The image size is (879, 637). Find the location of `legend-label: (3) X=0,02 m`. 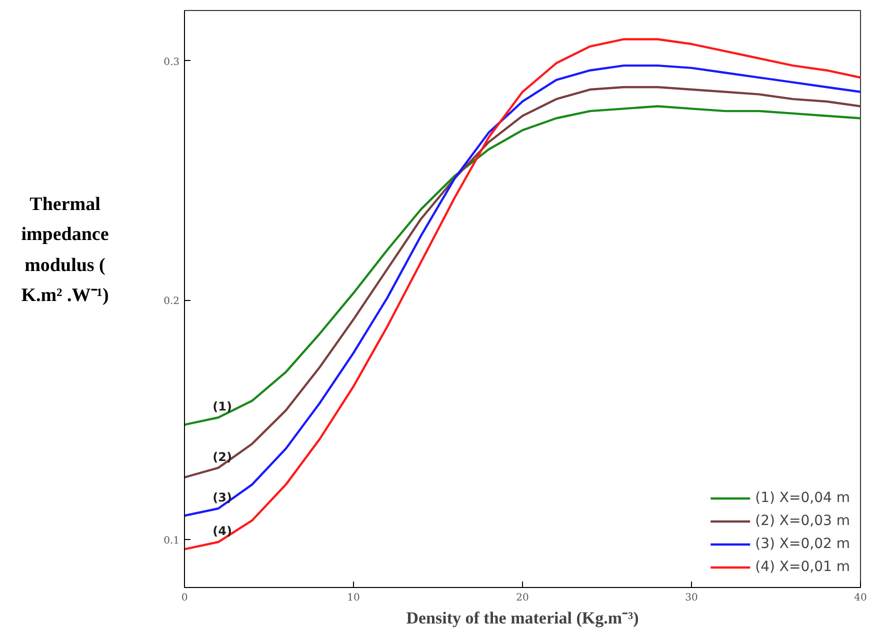

legend-label: (3) X=0,02 m is located at coordinates (802, 544).